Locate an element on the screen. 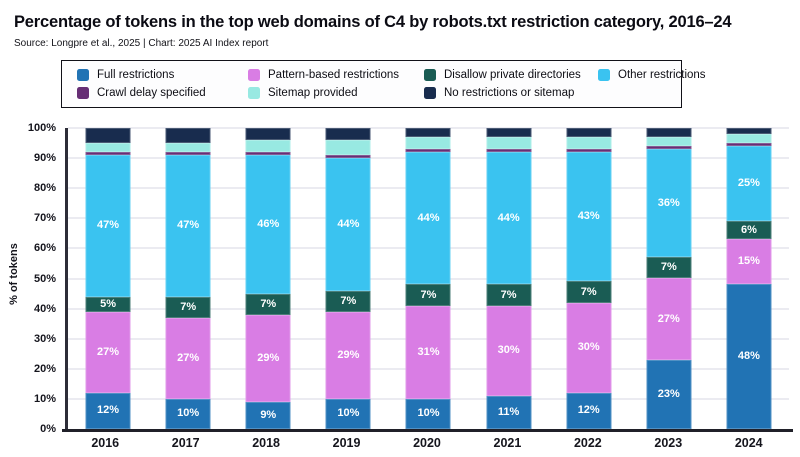  bar-value-label: 6% is located at coordinates (748, 229).